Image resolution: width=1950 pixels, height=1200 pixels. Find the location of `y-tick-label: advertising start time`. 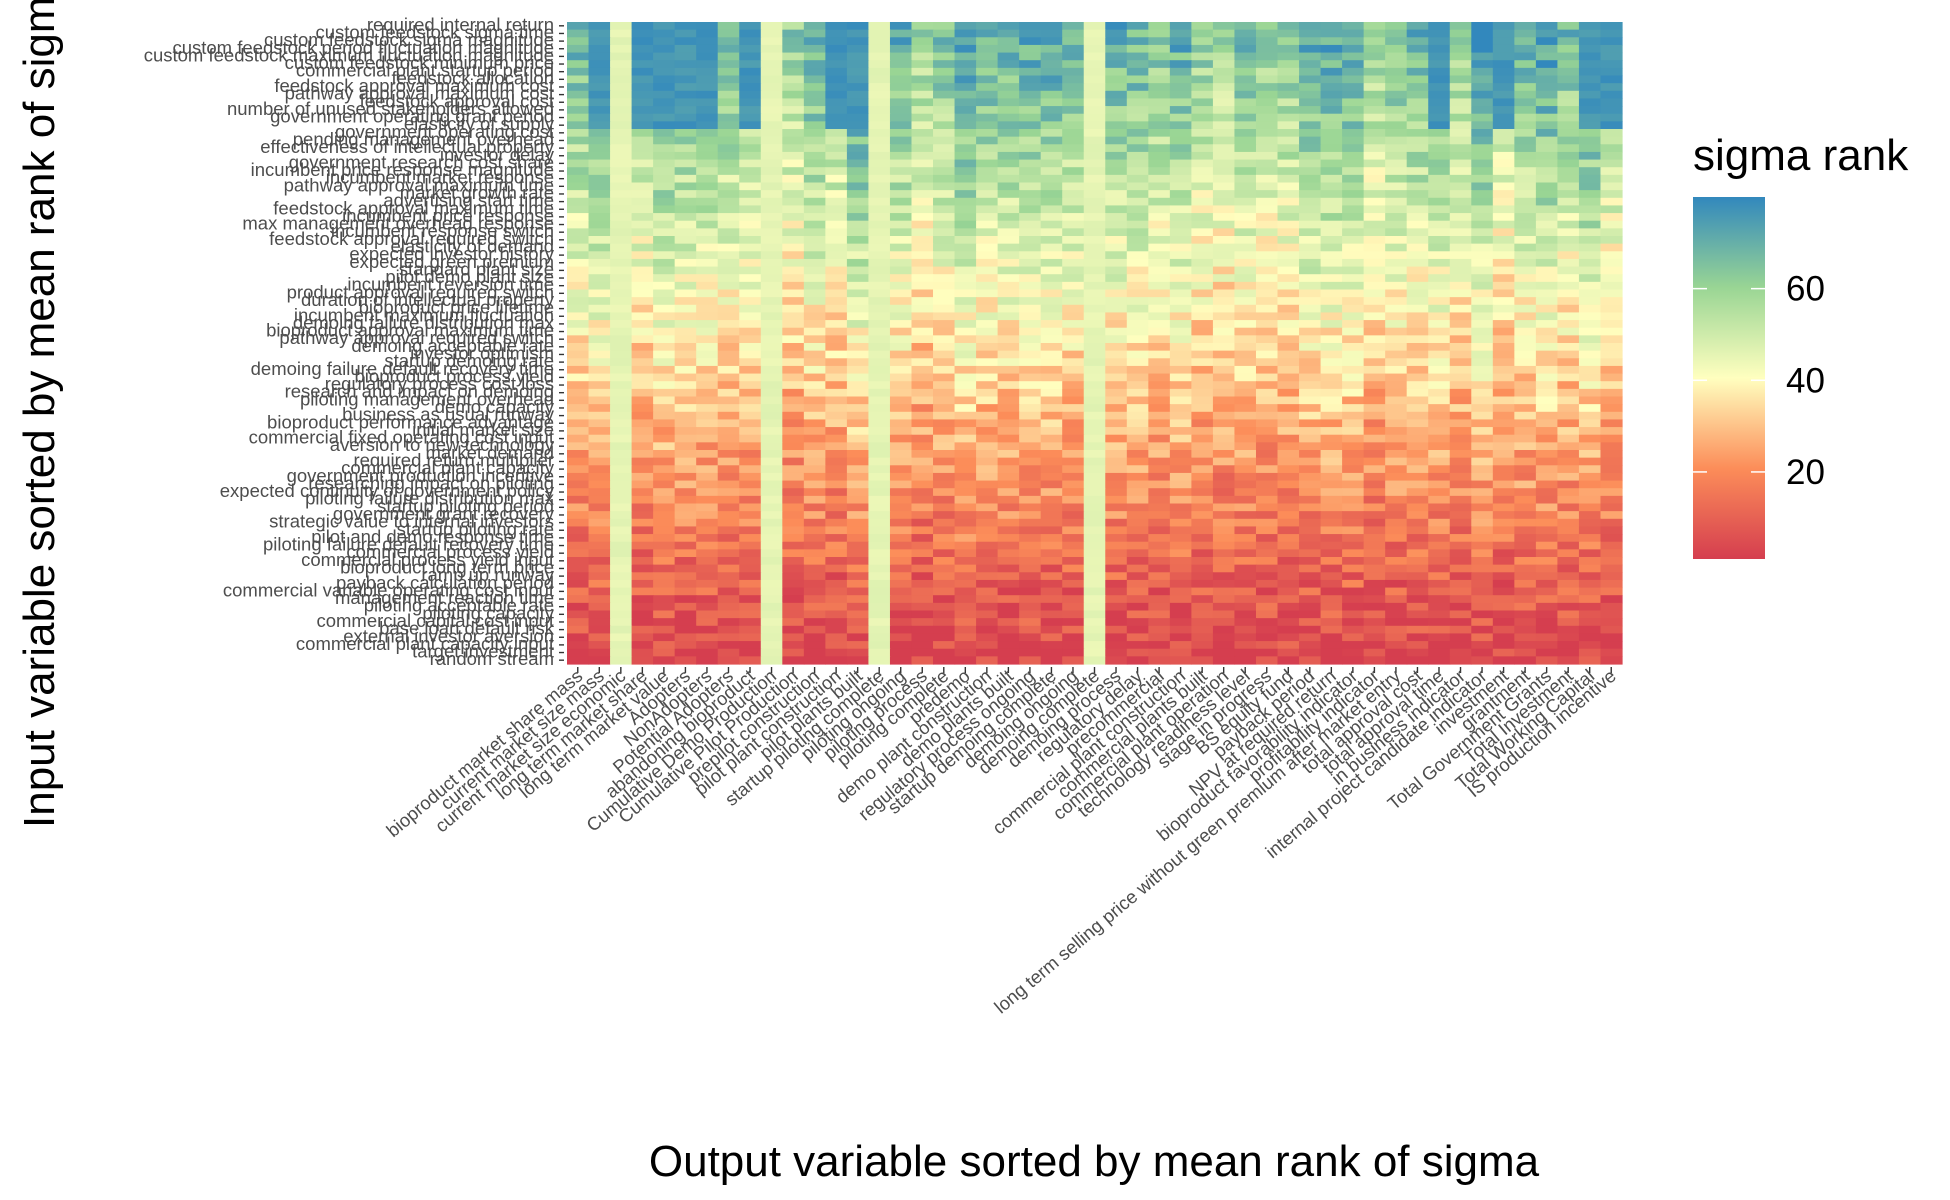

y-tick-label: advertising start time is located at coordinates (468, 200).